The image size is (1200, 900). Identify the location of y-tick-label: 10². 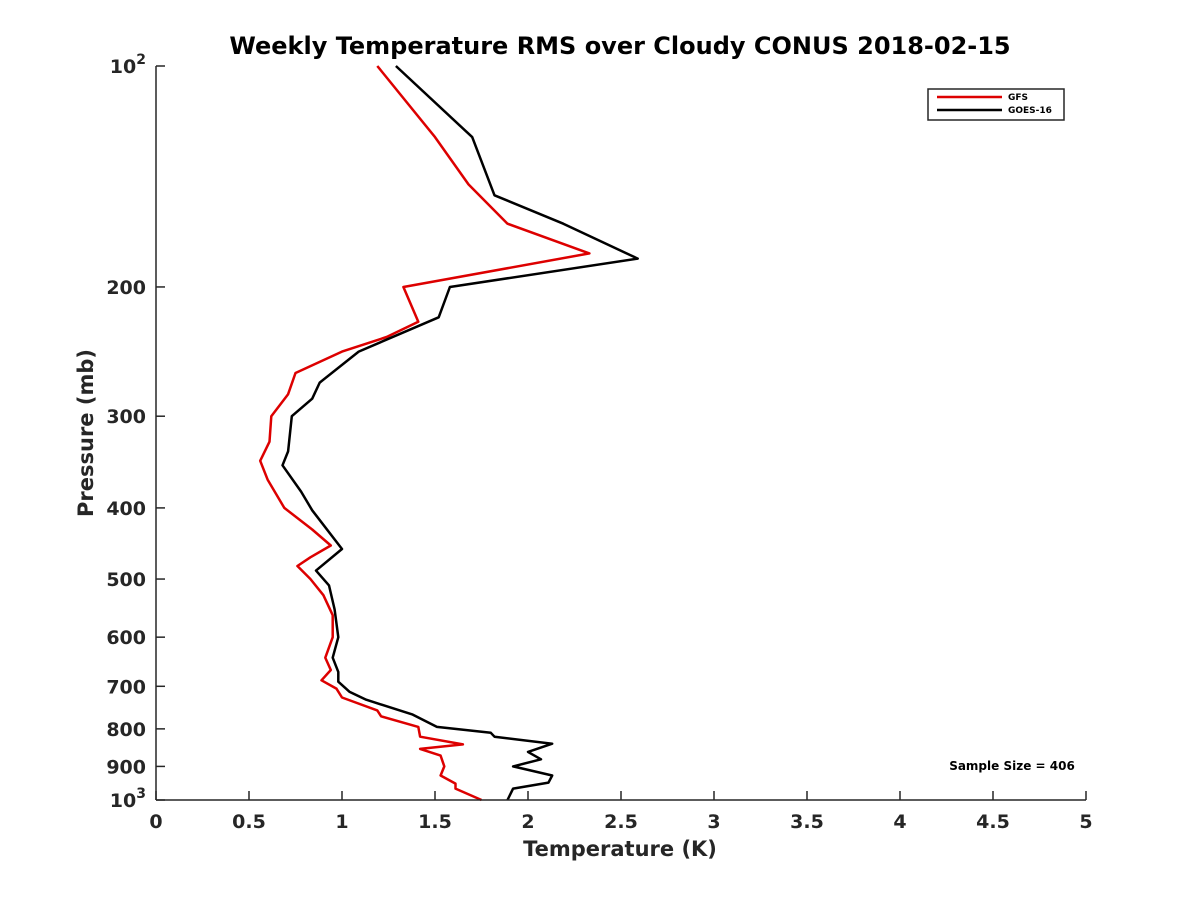
(128, 65).